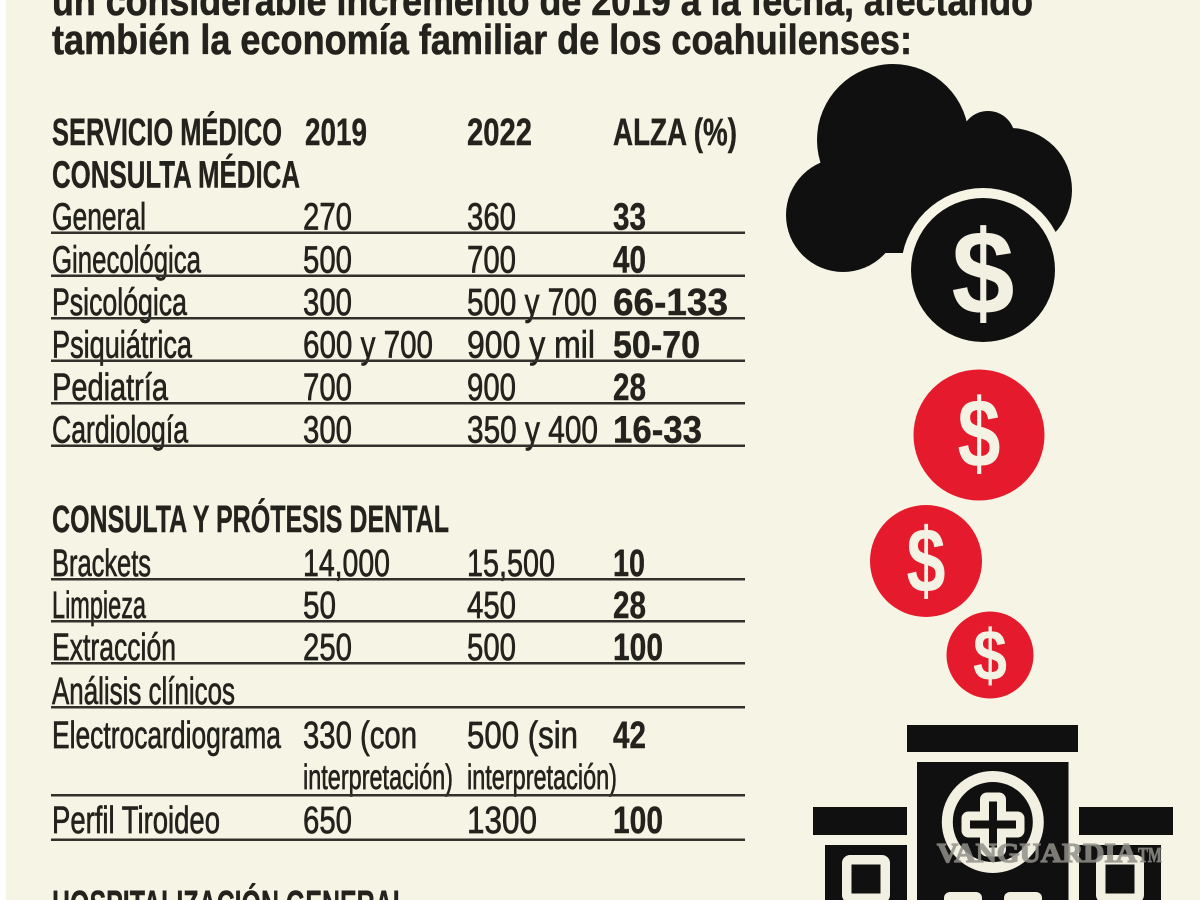 The image size is (1200, 900). What do you see at coordinates (360, 736) in the screenshot?
I see `svg-text: 330 (con` at bounding box center [360, 736].